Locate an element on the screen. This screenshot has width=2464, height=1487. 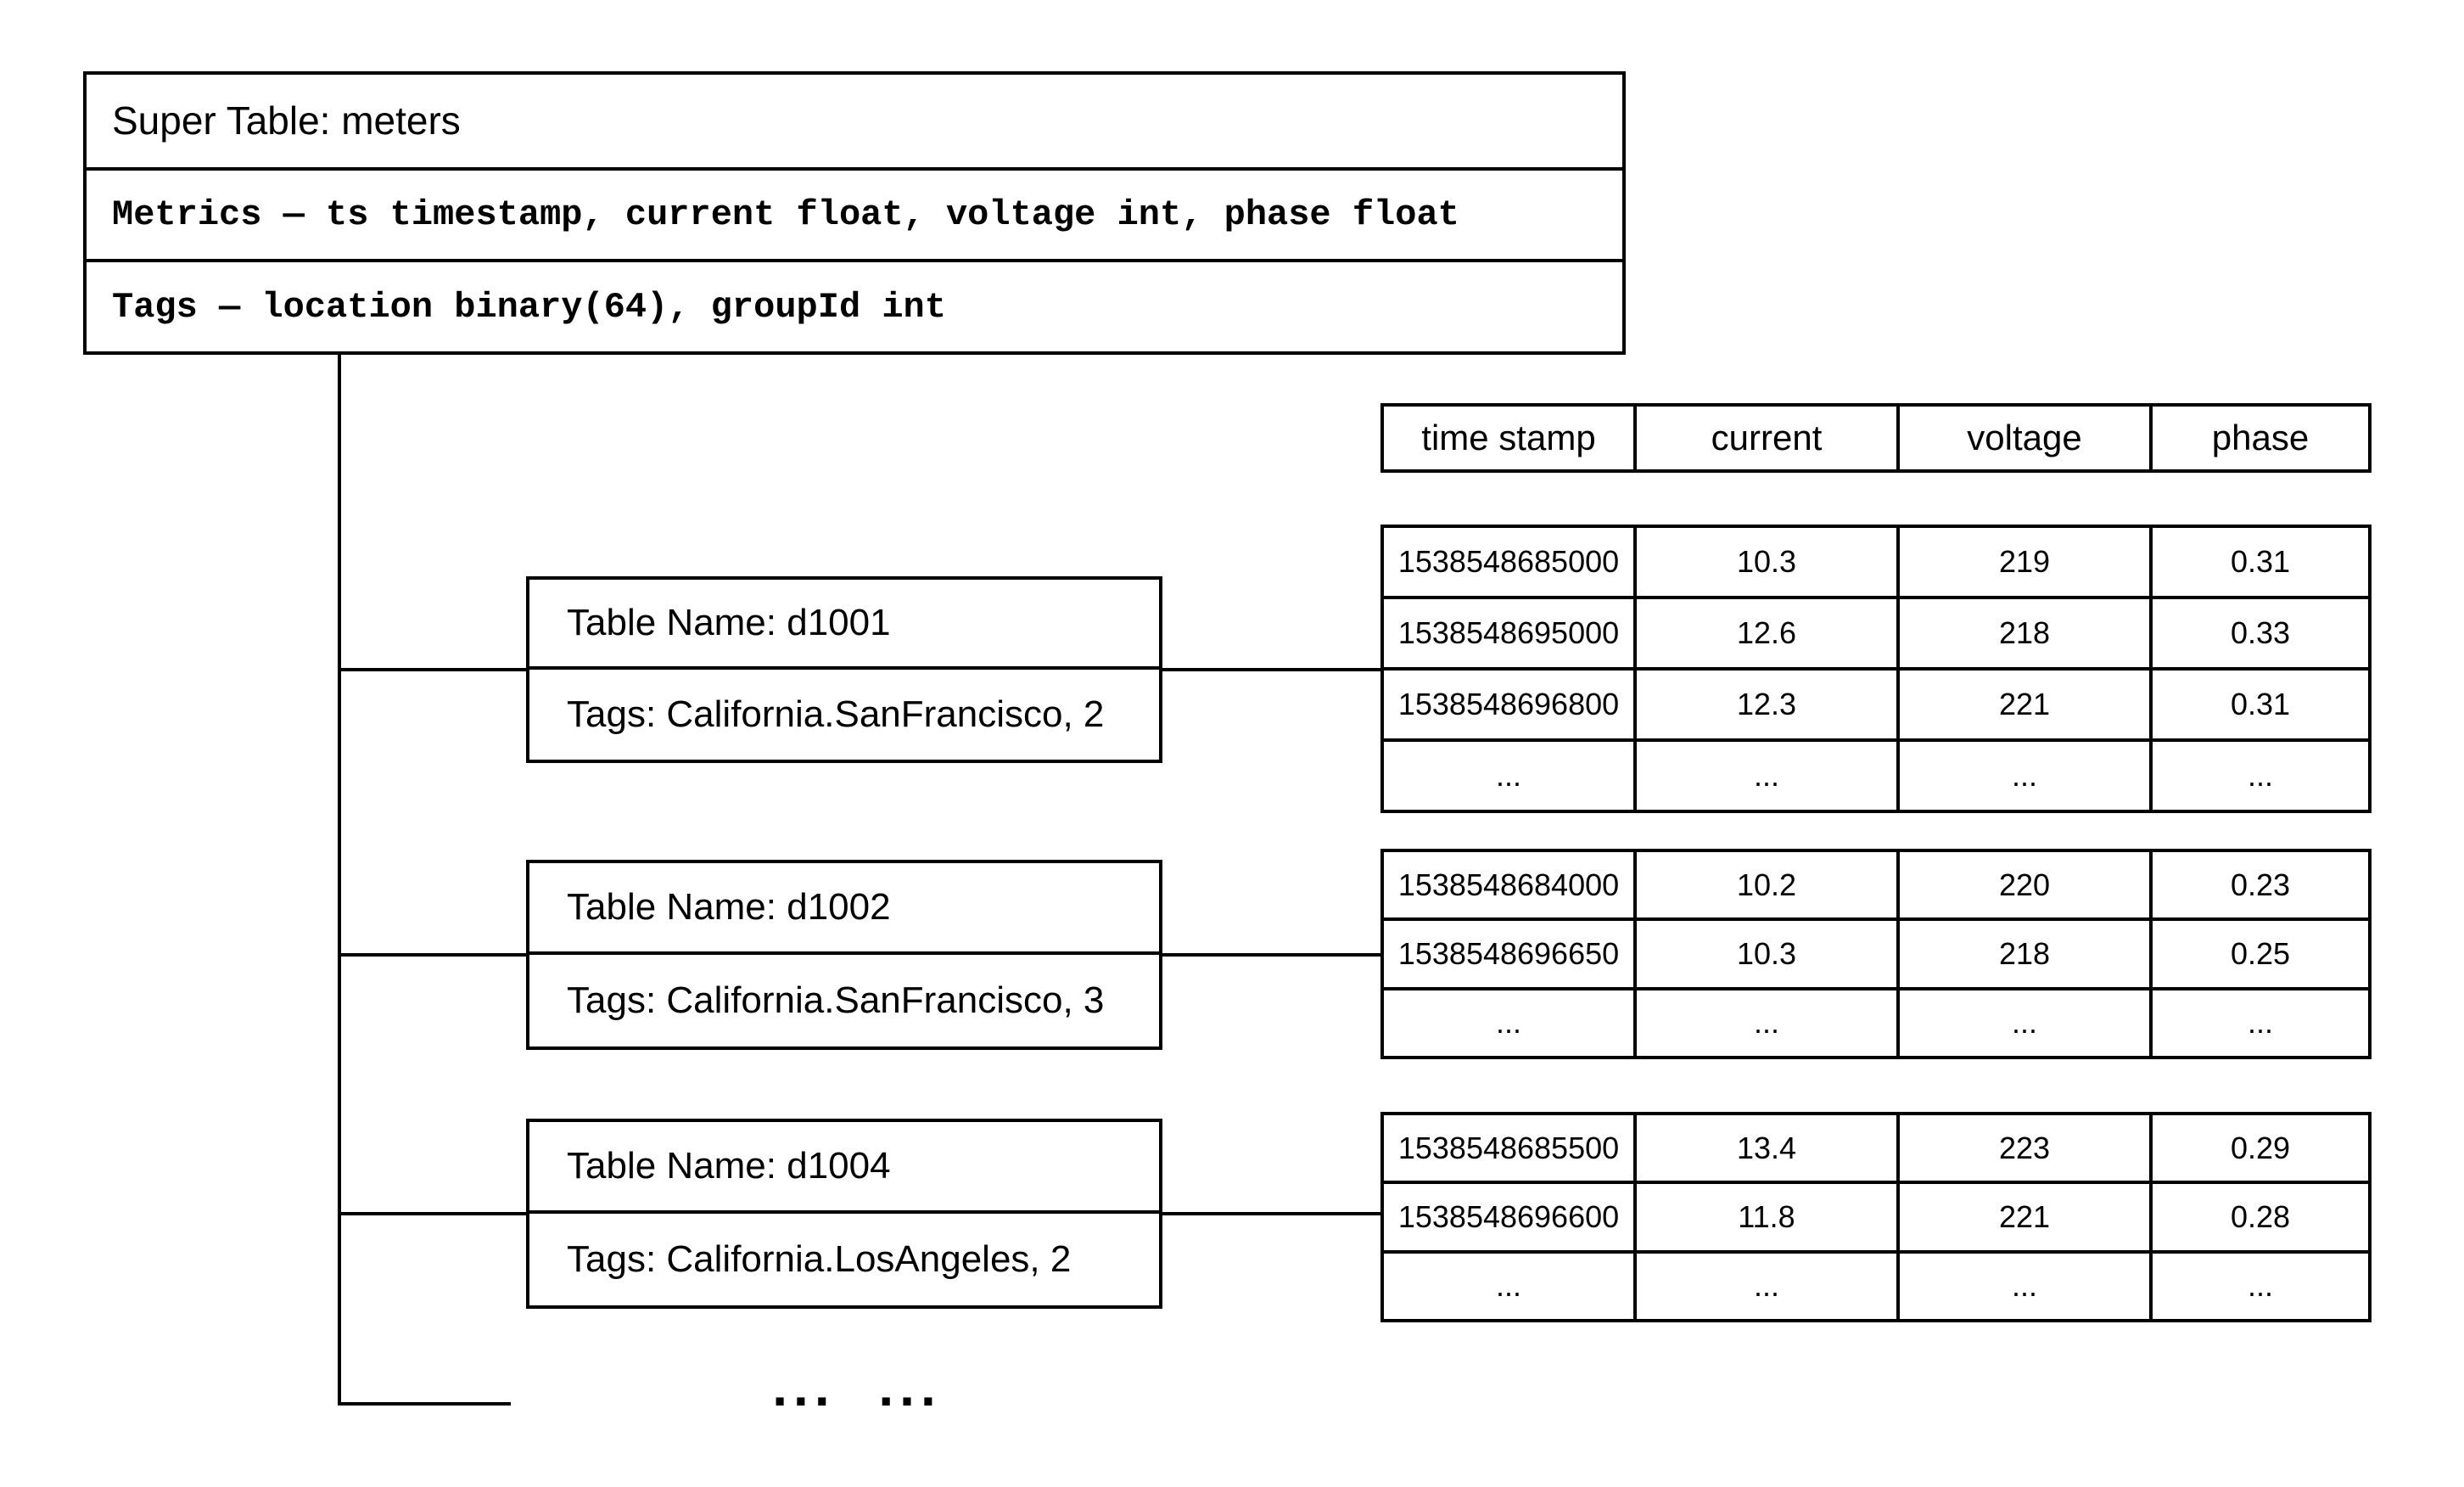
subtable-name-d1002: Table Name: d1002 is located at coordinates (844, 909).